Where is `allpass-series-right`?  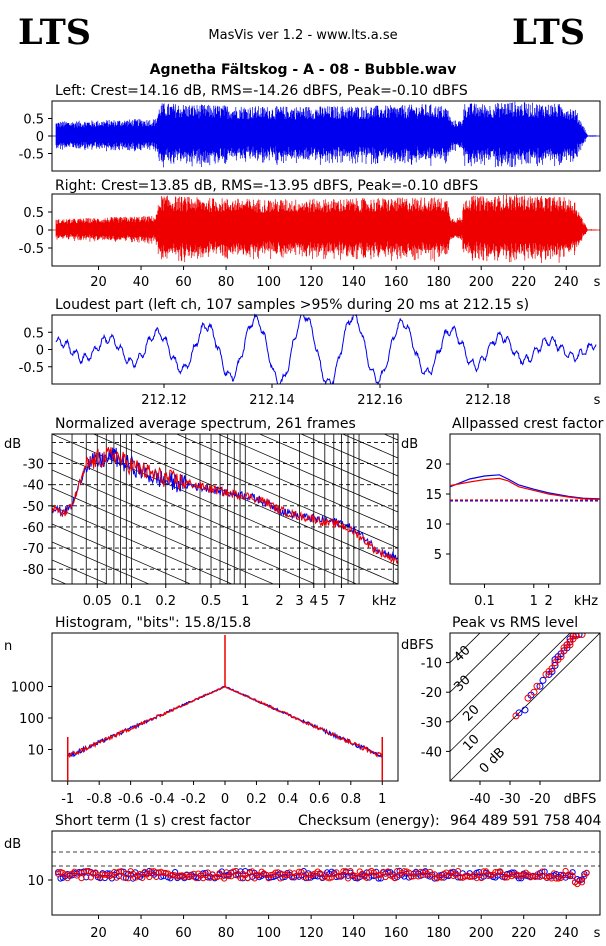
allpass-series-right is located at coordinates (525, 488).